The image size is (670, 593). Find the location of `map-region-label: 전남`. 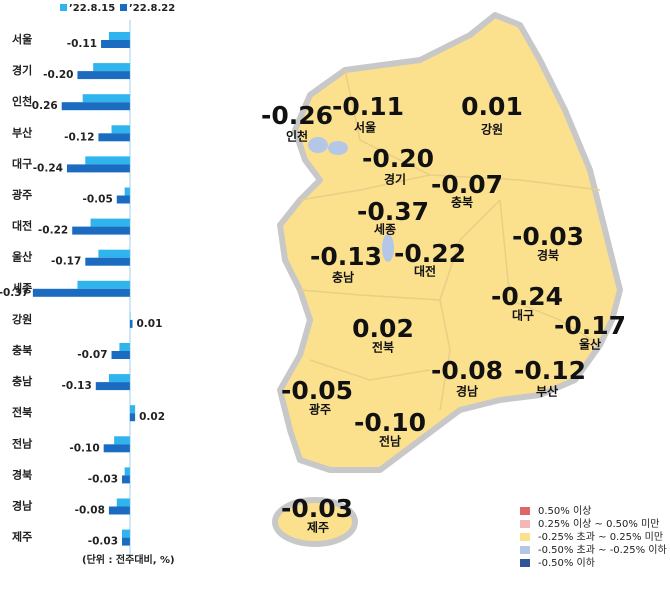

map-region-label: 전남 is located at coordinates (390, 441).